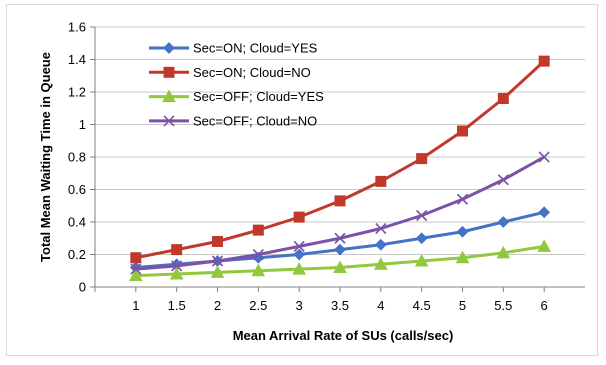  I want to click on y-tick-label: 0.6, so click(77, 189).